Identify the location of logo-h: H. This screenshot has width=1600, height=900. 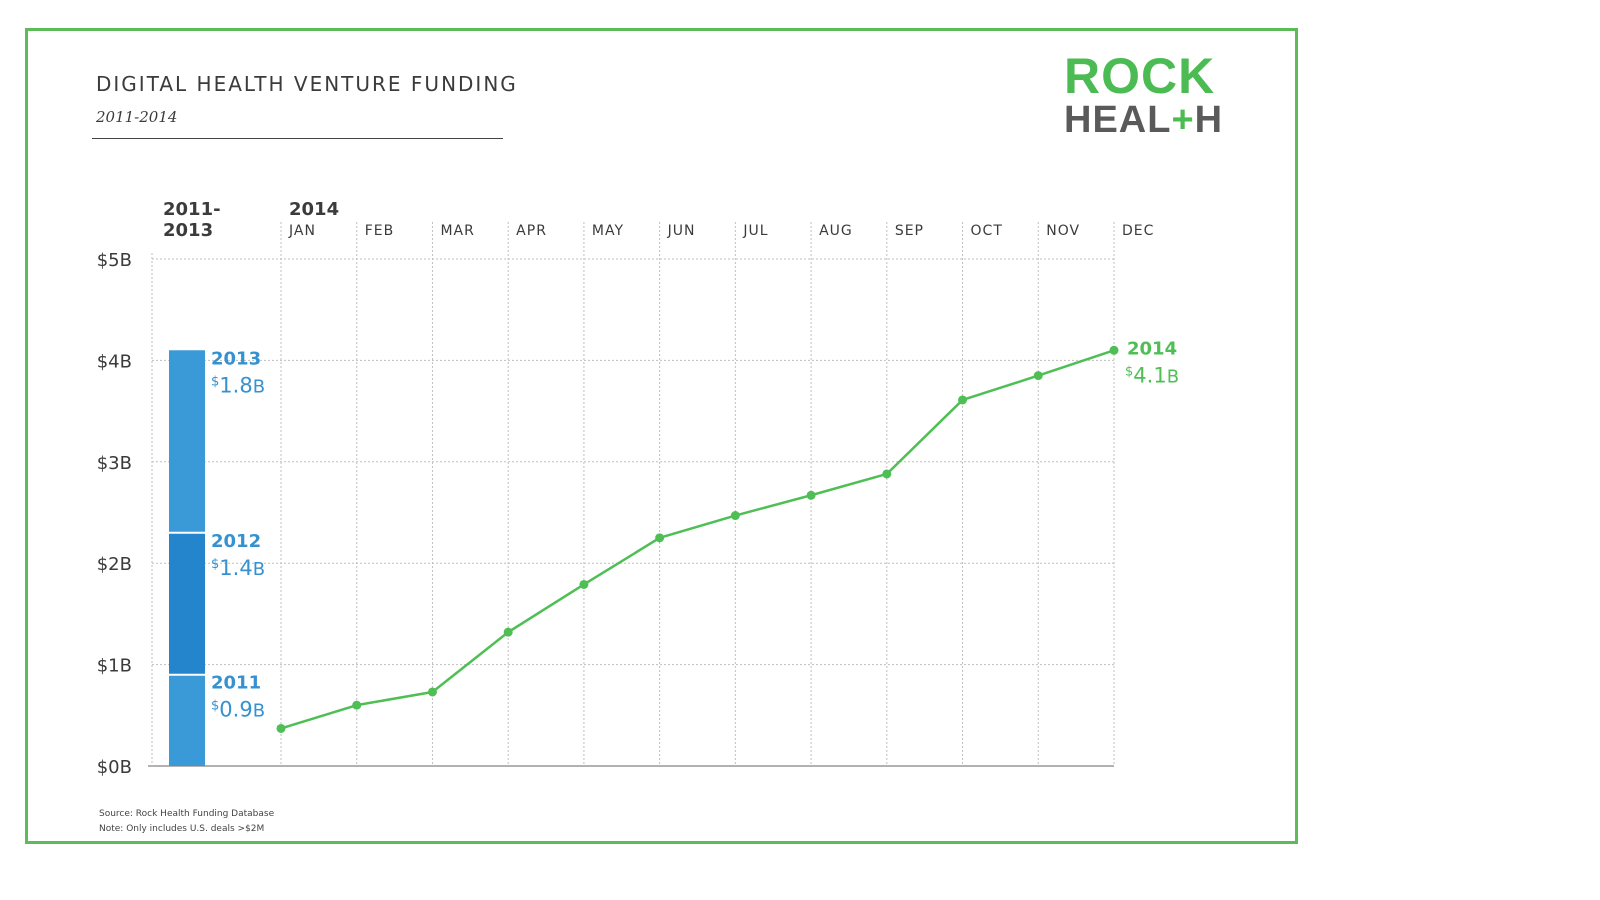
(1209, 120).